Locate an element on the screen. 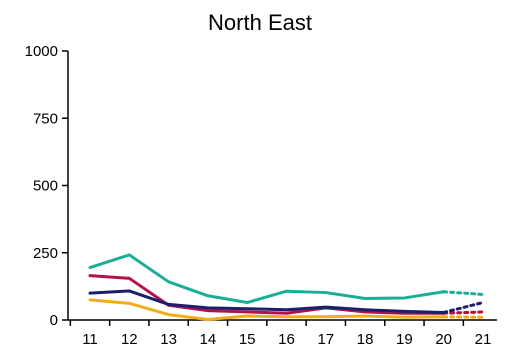 The width and height of the screenshot is (506, 354). x-tick-label: 15 is located at coordinates (247, 339).